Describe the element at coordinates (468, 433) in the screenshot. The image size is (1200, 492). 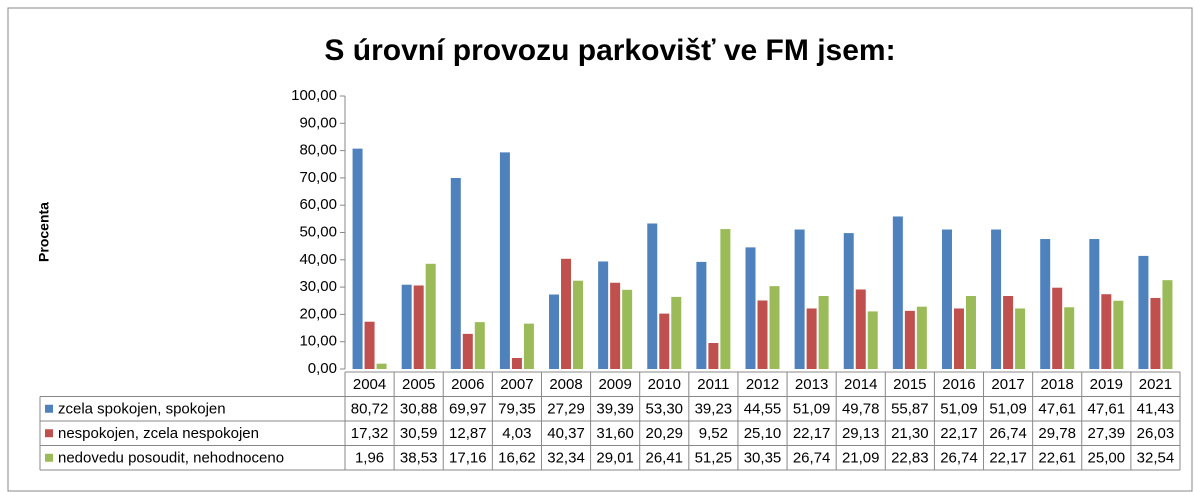
I see `table-value: 12,87` at that location.